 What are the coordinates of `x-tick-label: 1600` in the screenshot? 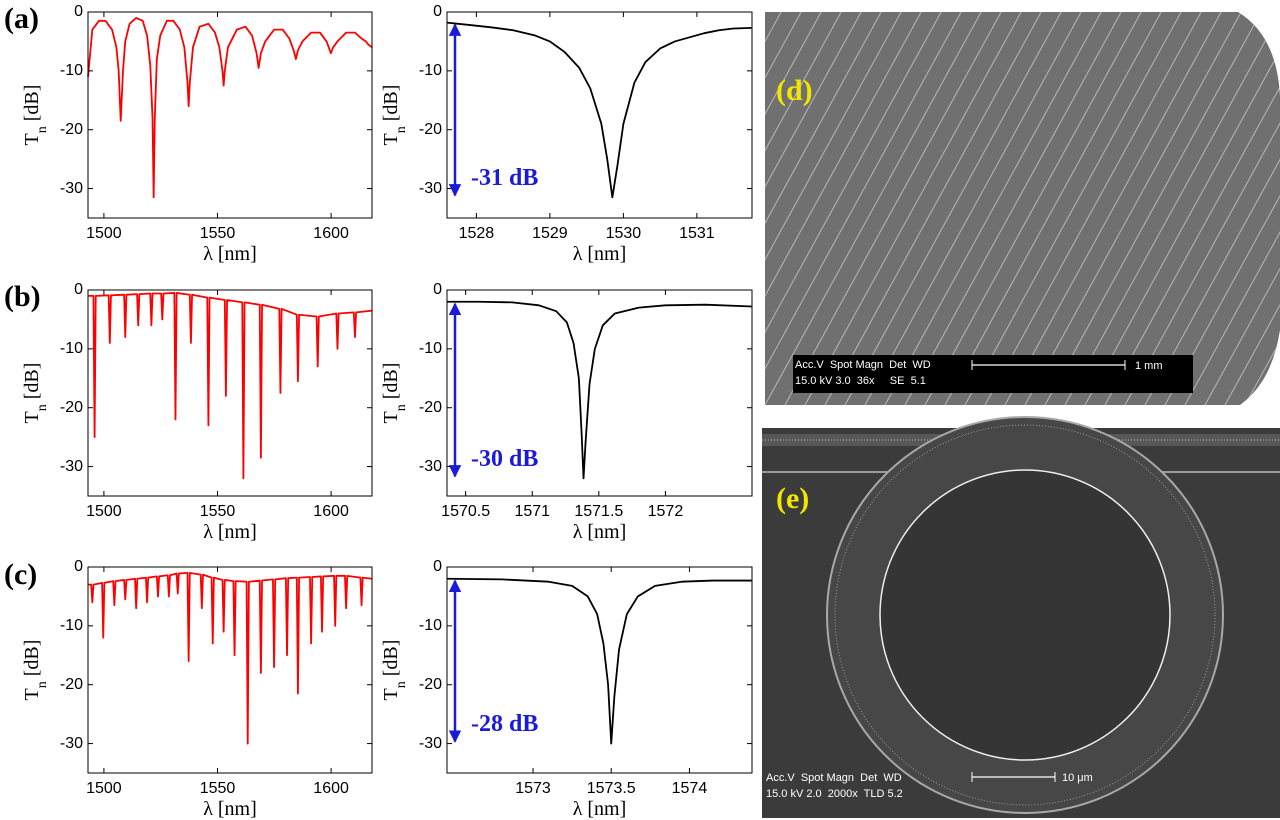 It's located at (331, 233).